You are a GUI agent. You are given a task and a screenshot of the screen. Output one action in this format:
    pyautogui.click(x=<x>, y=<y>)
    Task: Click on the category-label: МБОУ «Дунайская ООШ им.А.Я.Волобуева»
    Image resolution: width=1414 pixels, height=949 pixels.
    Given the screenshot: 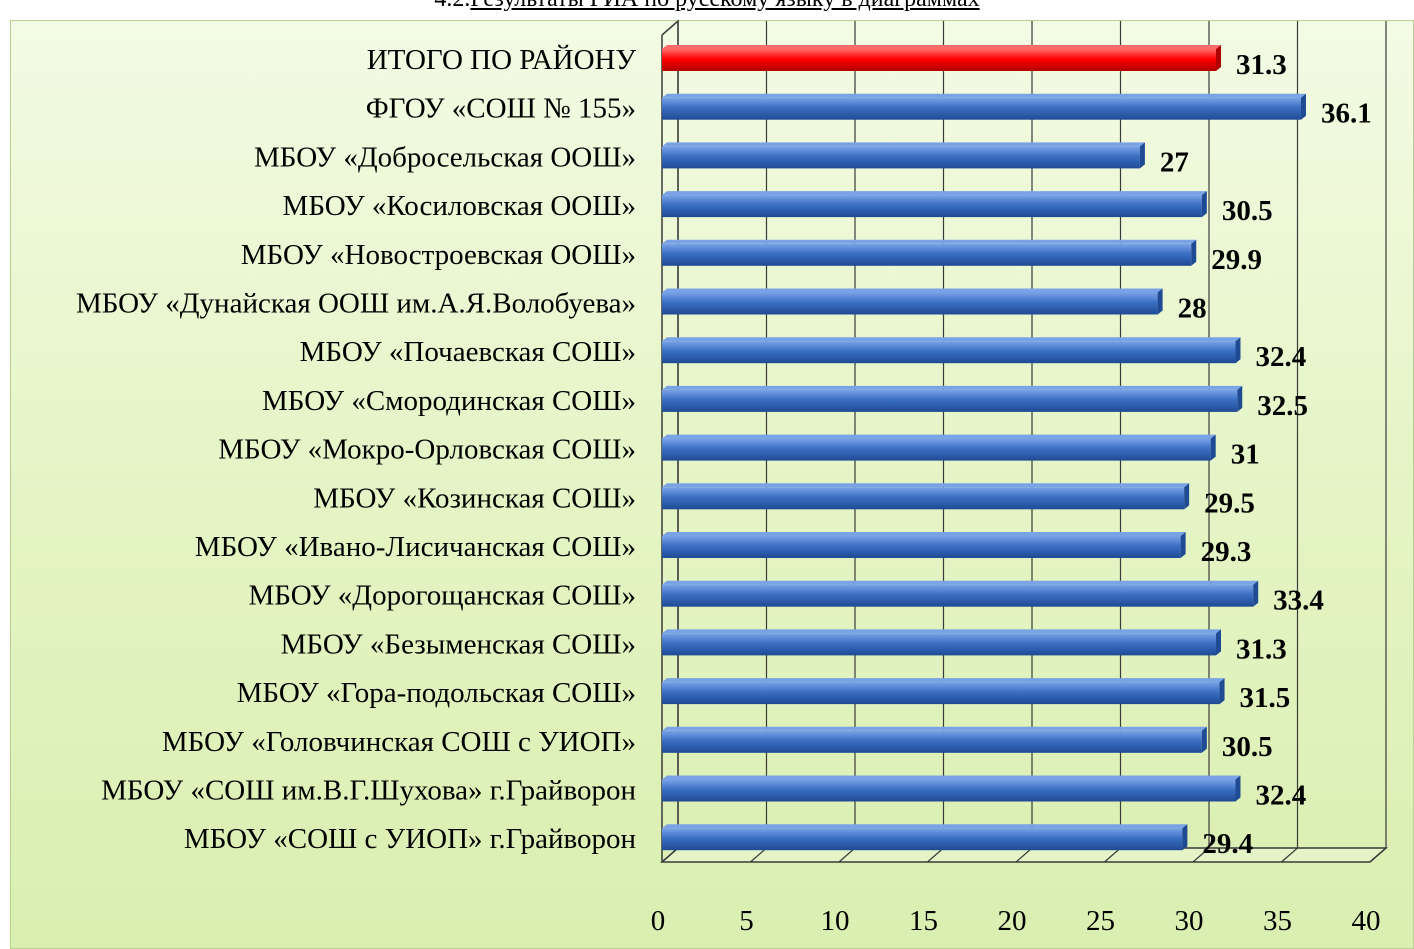 What is the action you would take?
    pyautogui.click(x=356, y=304)
    